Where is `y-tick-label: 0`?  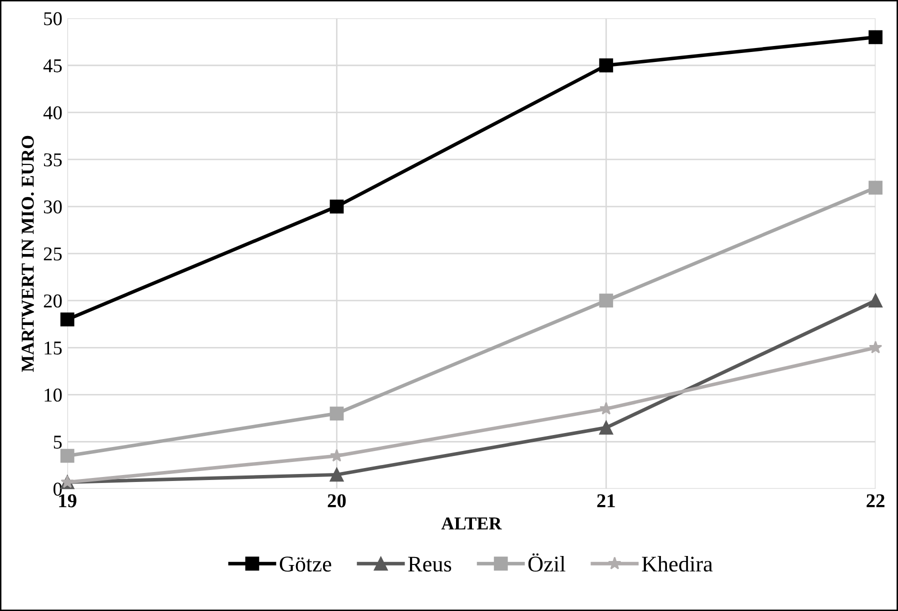
y-tick-label: 0 is located at coordinates (58, 489).